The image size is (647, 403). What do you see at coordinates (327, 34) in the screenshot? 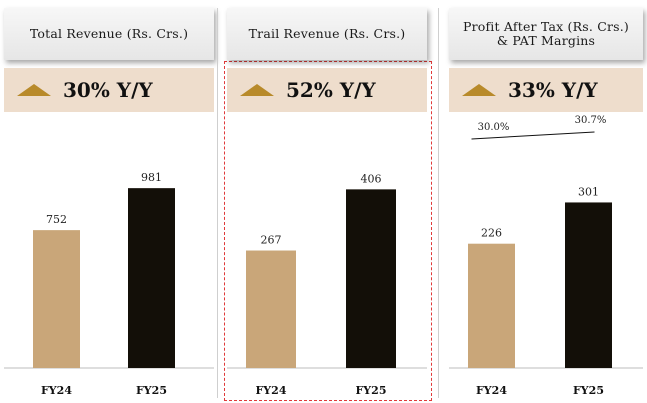
I see `panel-title: Trail Revenue (Rs. Crs.)` at bounding box center [327, 34].